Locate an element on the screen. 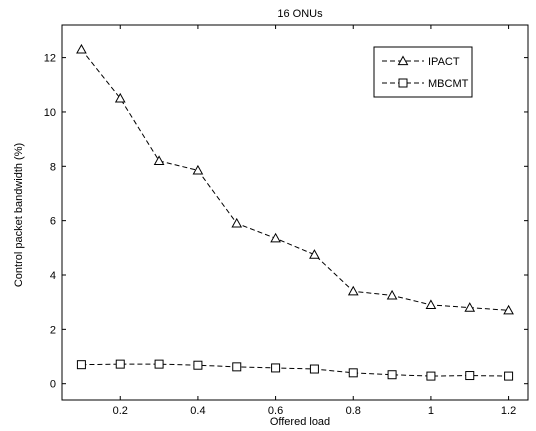 The image size is (536, 431). legend-marker-mbcmt is located at coordinates (403, 83).